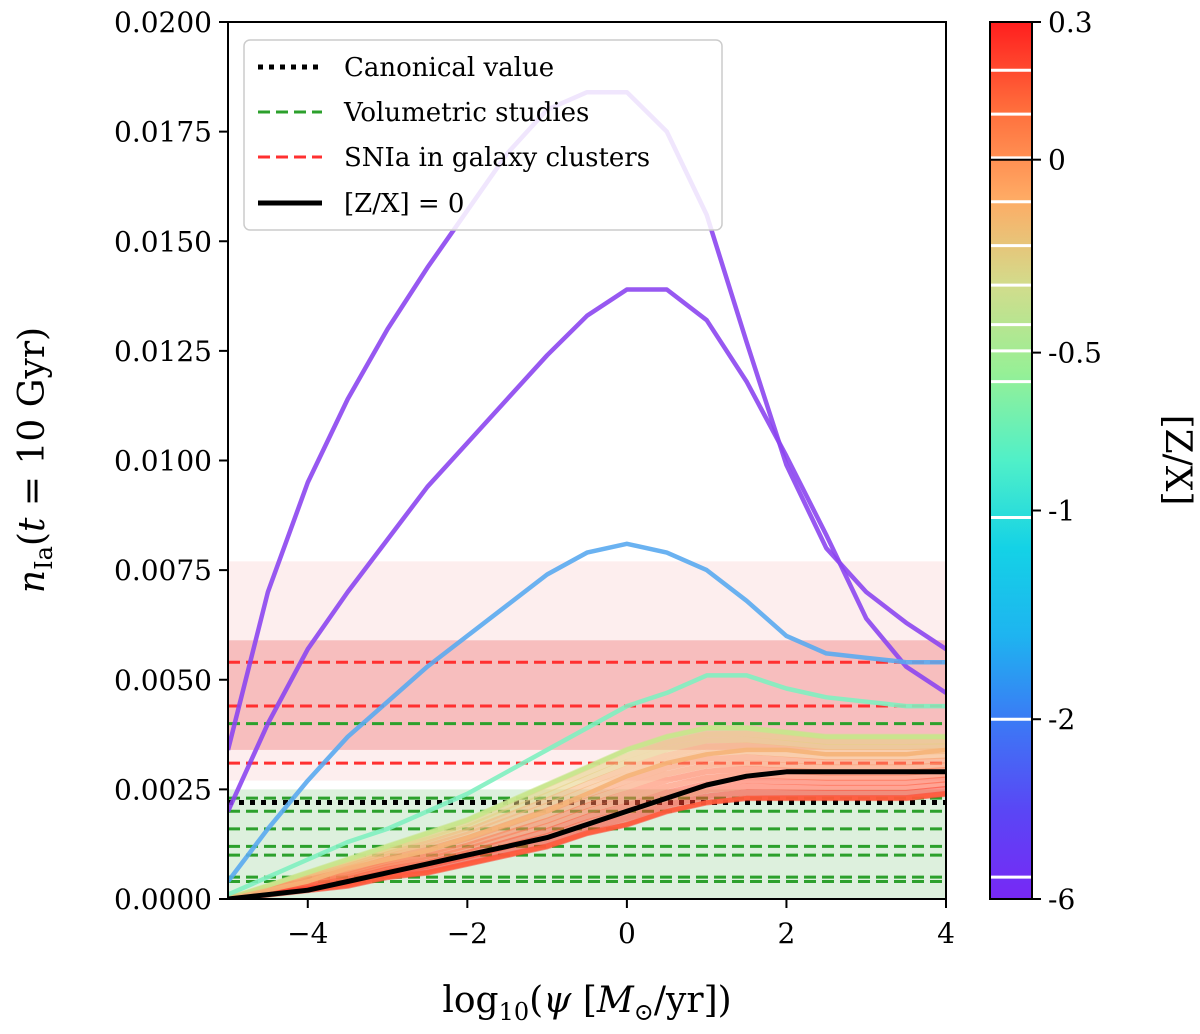 The width and height of the screenshot is (1200, 1034). I want to click on x-tick-label-2: 0, so click(627, 933).